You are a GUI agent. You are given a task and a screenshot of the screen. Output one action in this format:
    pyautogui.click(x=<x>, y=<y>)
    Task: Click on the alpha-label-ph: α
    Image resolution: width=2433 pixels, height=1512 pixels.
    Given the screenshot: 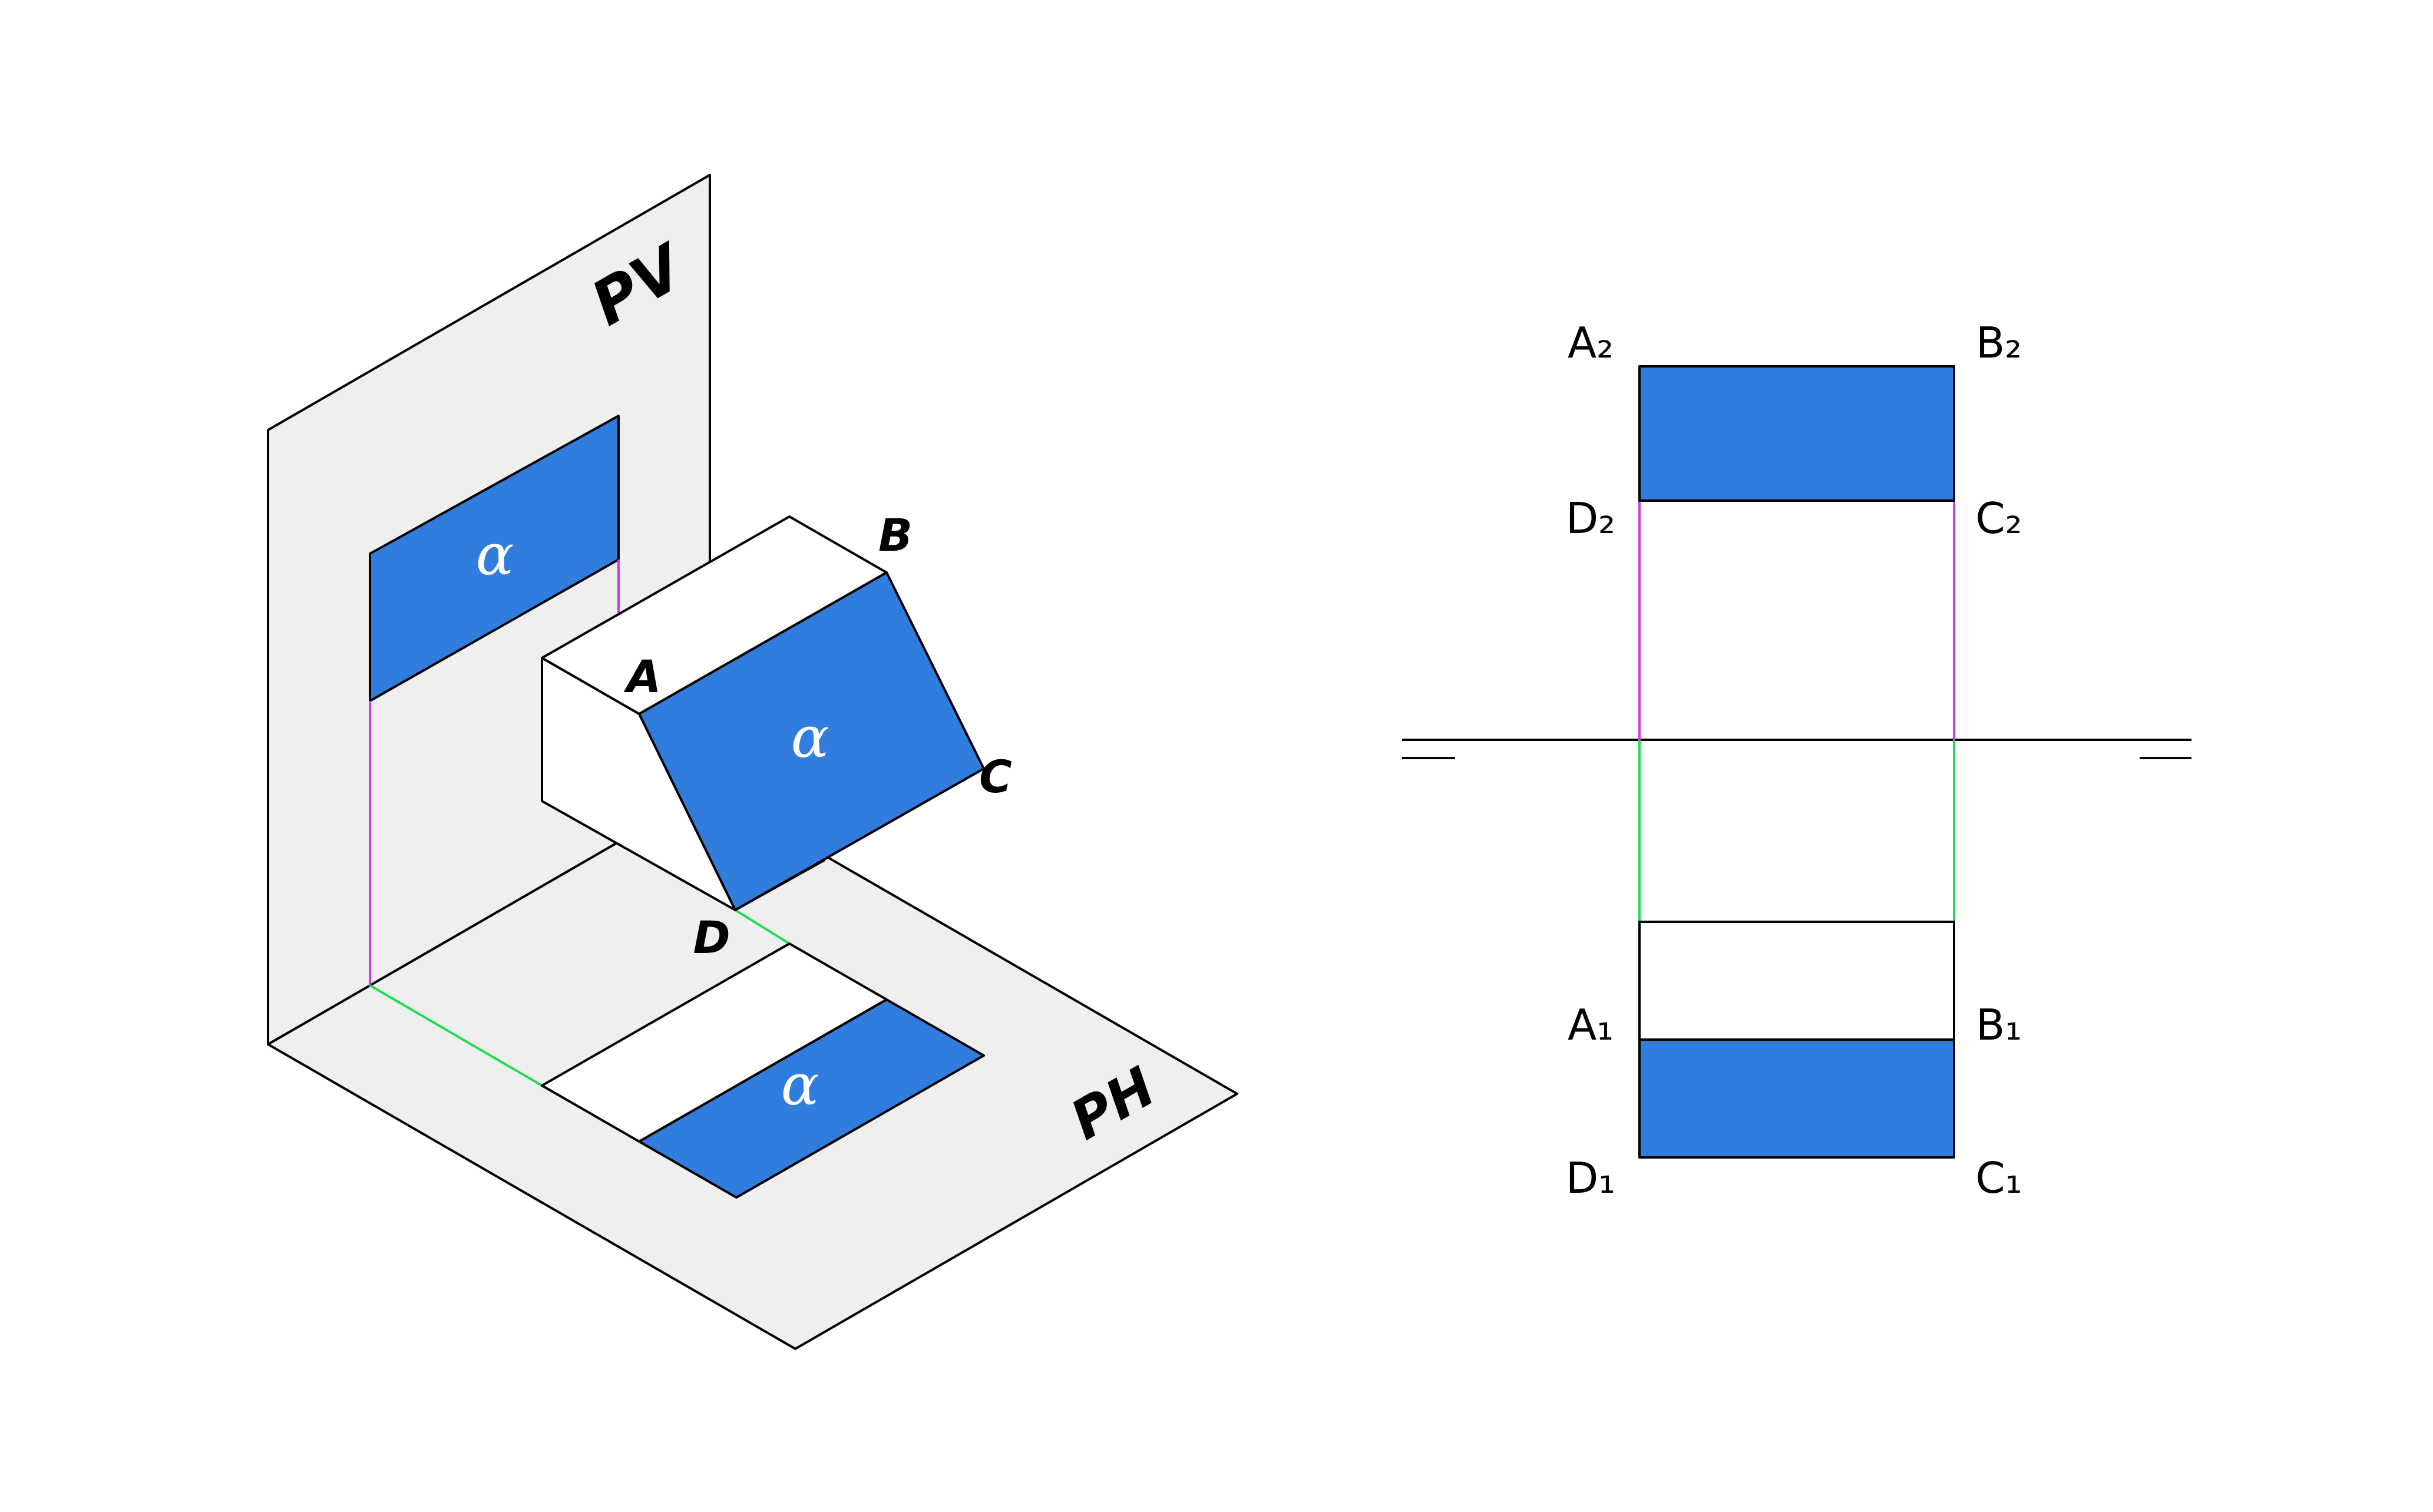 What is the action you would take?
    pyautogui.click(x=800, y=1085)
    